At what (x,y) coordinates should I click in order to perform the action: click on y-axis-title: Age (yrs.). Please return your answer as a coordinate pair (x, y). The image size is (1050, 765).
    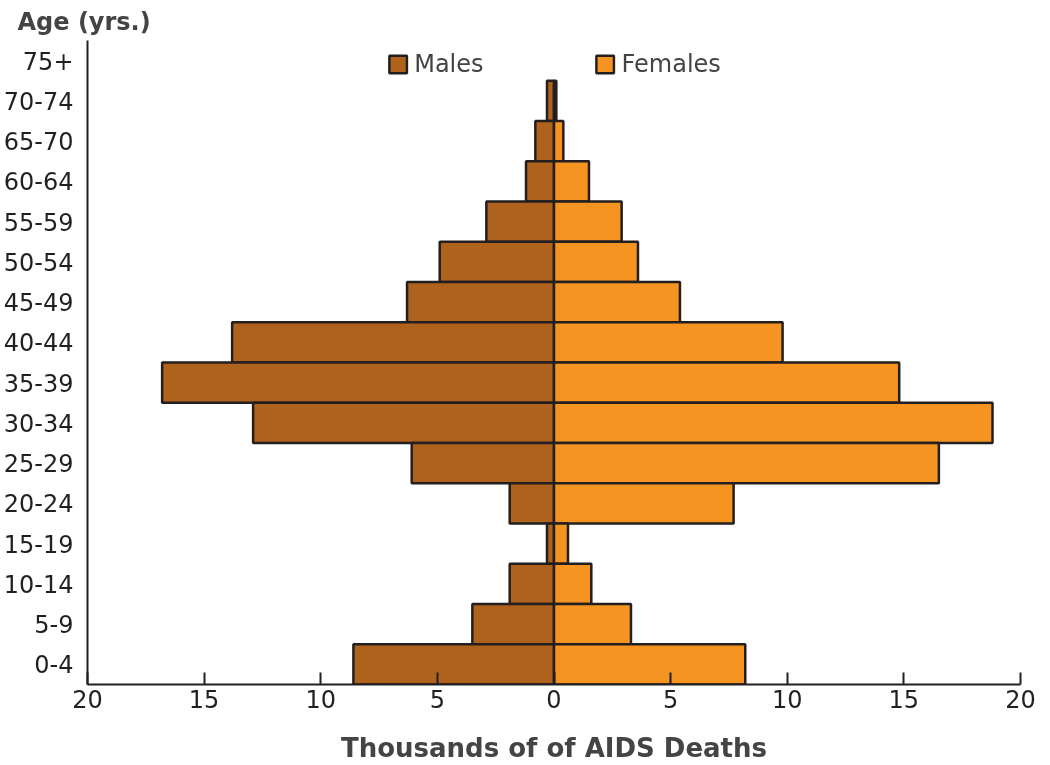
    Looking at the image, I should click on (84, 21).